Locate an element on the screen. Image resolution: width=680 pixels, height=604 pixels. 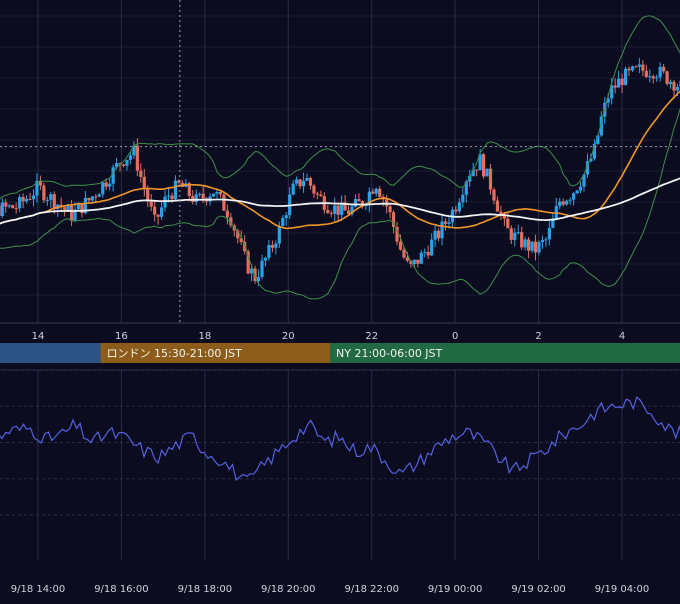
date-axis-label: 9/19 04:00 is located at coordinates (622, 589).